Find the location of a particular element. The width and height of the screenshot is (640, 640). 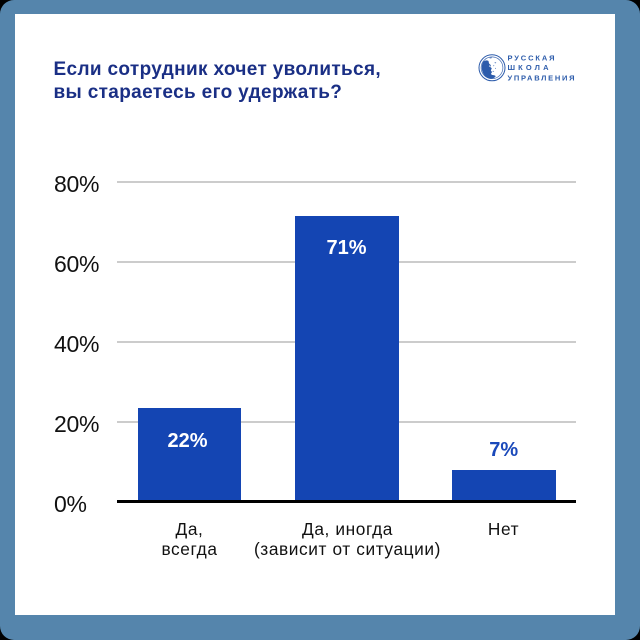

svg-text: РУССКАЯ is located at coordinates (531, 57).